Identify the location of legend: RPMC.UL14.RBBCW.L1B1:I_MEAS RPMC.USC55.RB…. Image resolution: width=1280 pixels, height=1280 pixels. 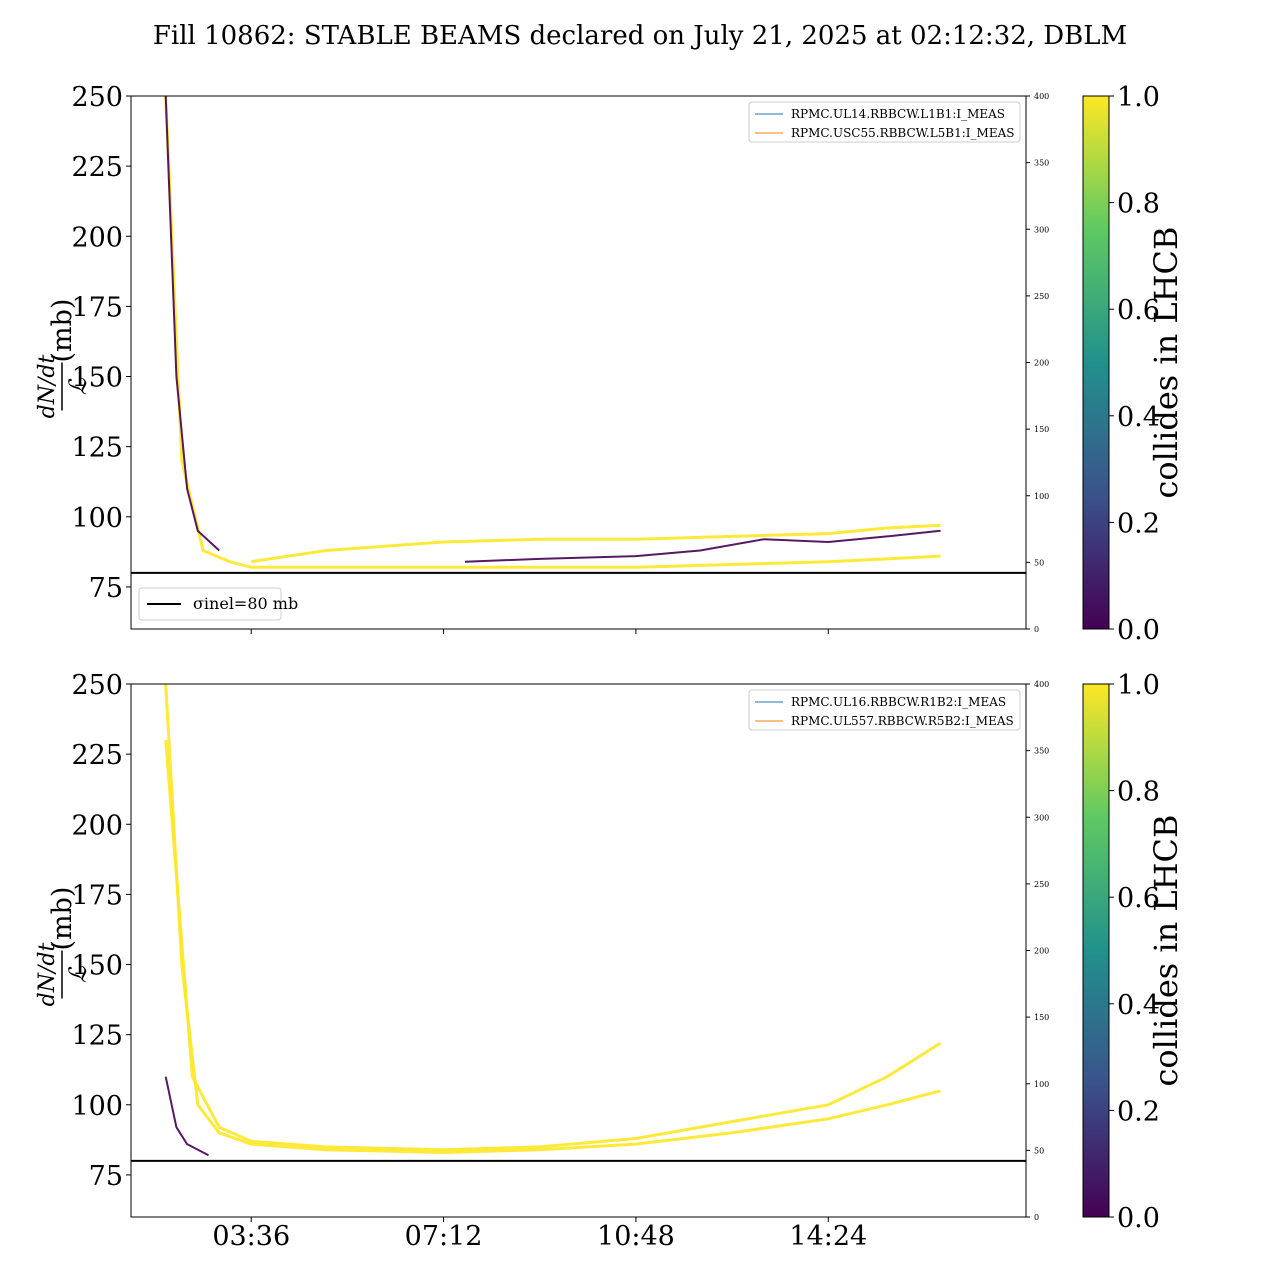
(884, 122).